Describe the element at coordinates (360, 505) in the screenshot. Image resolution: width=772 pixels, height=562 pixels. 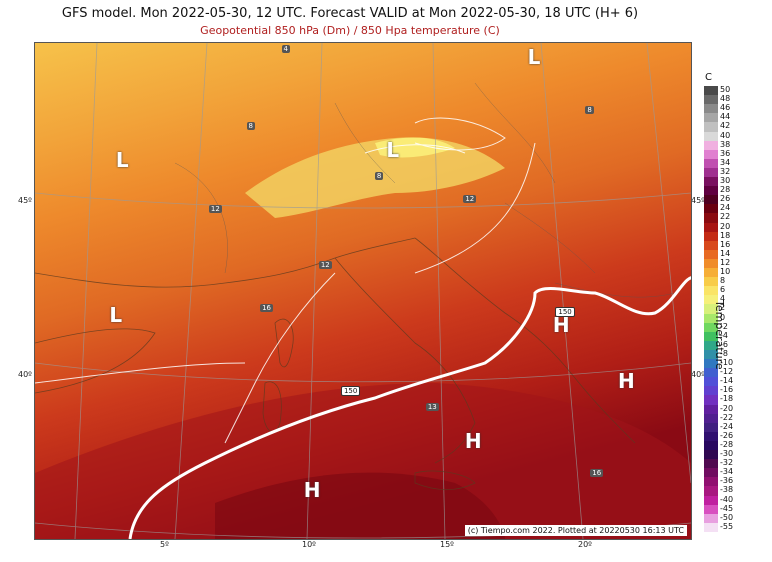
I see `hot-core` at that location.